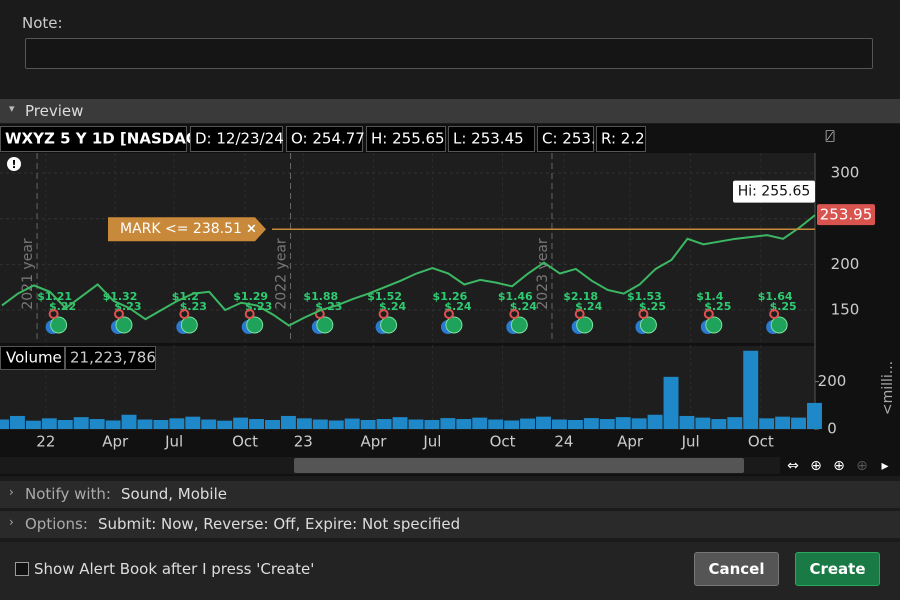 The image size is (900, 600). I want to click on note-input, so click(449, 53).